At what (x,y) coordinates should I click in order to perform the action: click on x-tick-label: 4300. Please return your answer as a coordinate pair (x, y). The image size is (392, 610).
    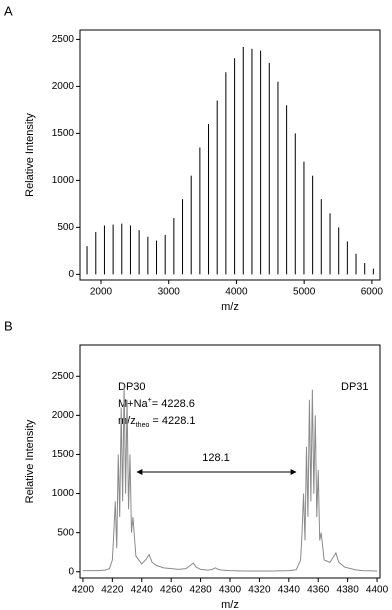
    Looking at the image, I should click on (230, 590).